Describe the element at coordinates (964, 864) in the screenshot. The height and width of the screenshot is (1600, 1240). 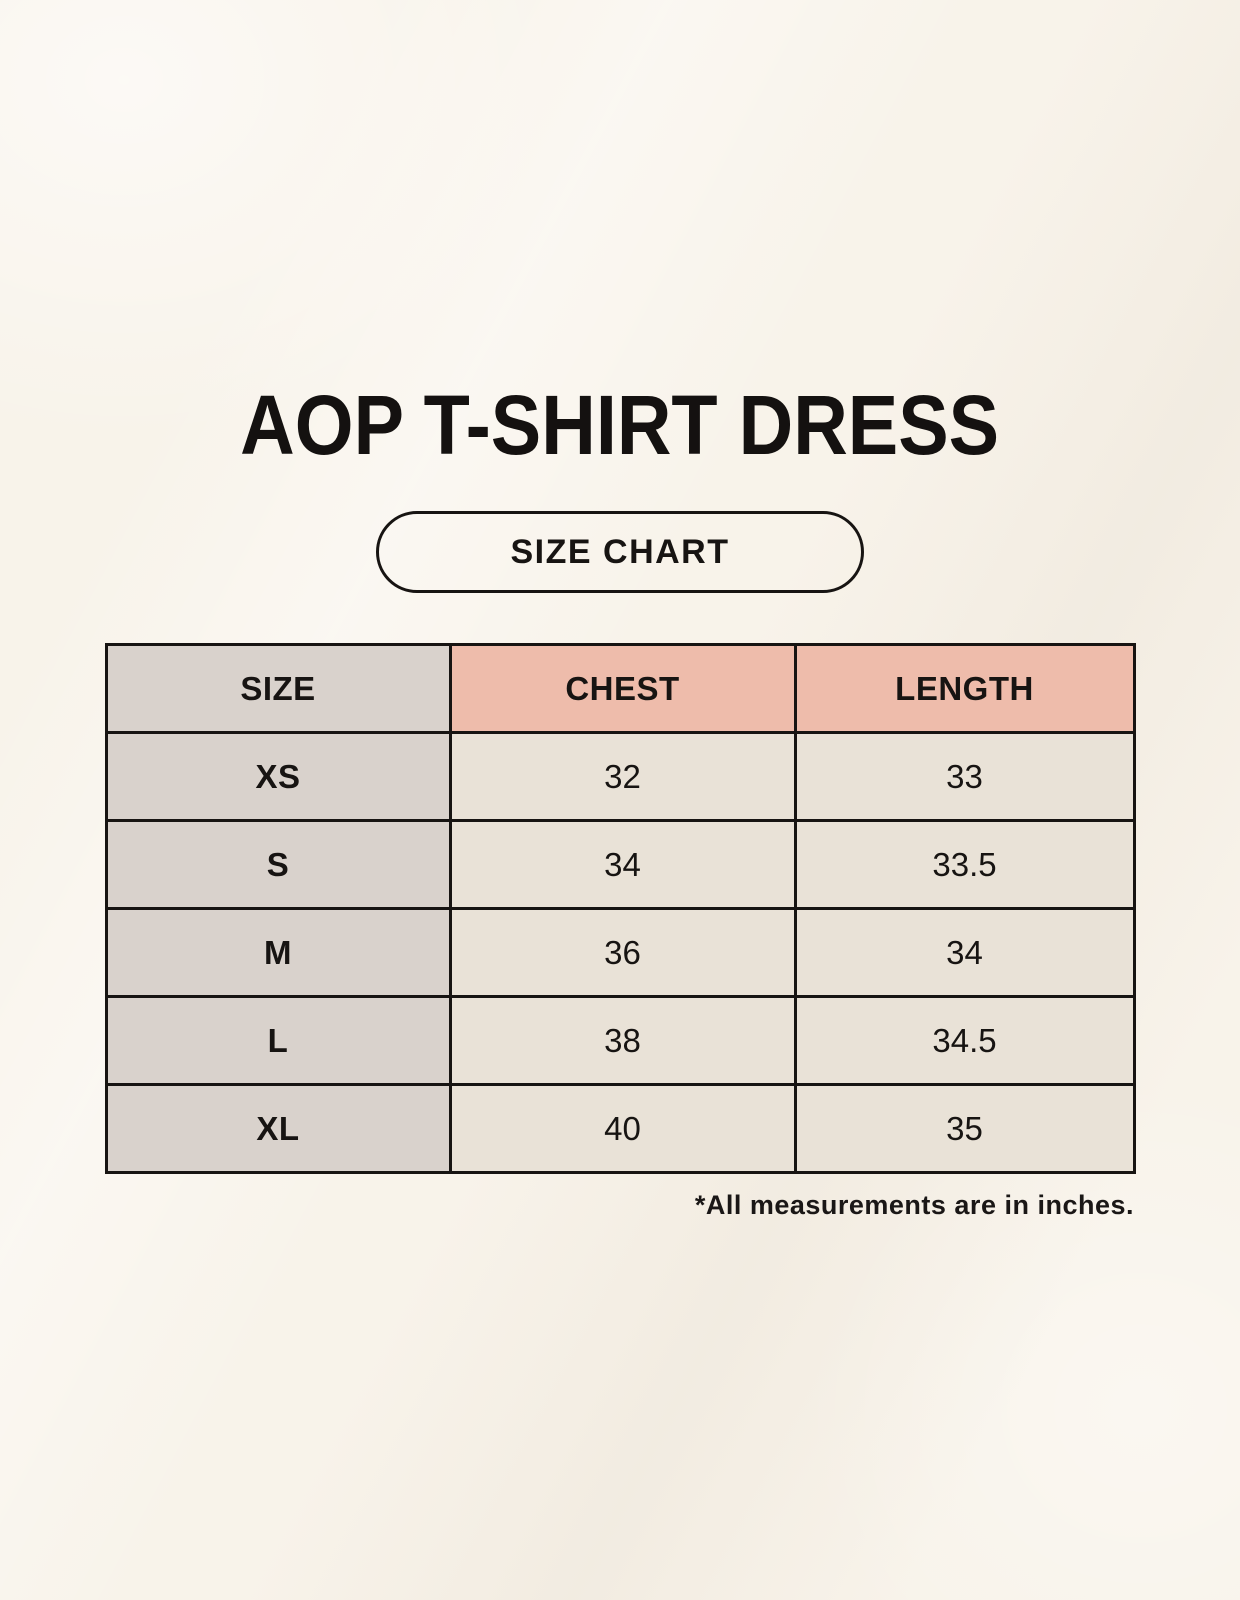
I see `length-cell: 33.5` at that location.